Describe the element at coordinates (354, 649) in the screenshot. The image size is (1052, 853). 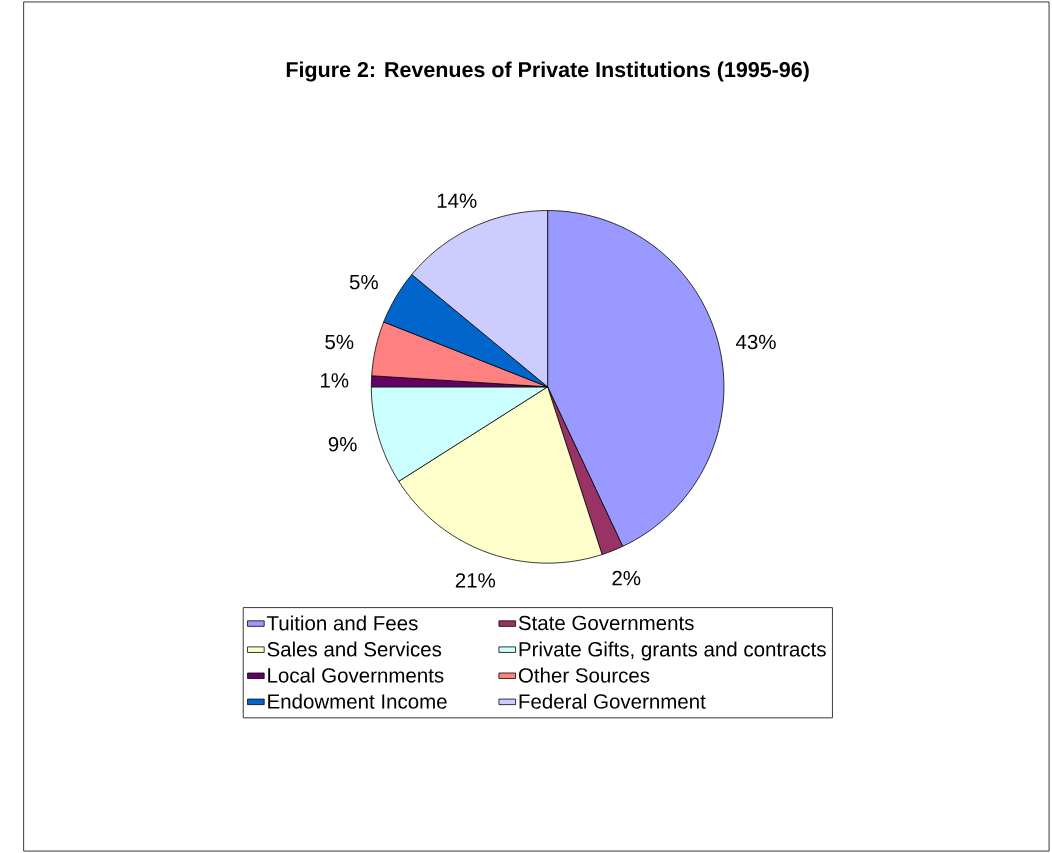
I see `legend-label: Sales and Services` at that location.